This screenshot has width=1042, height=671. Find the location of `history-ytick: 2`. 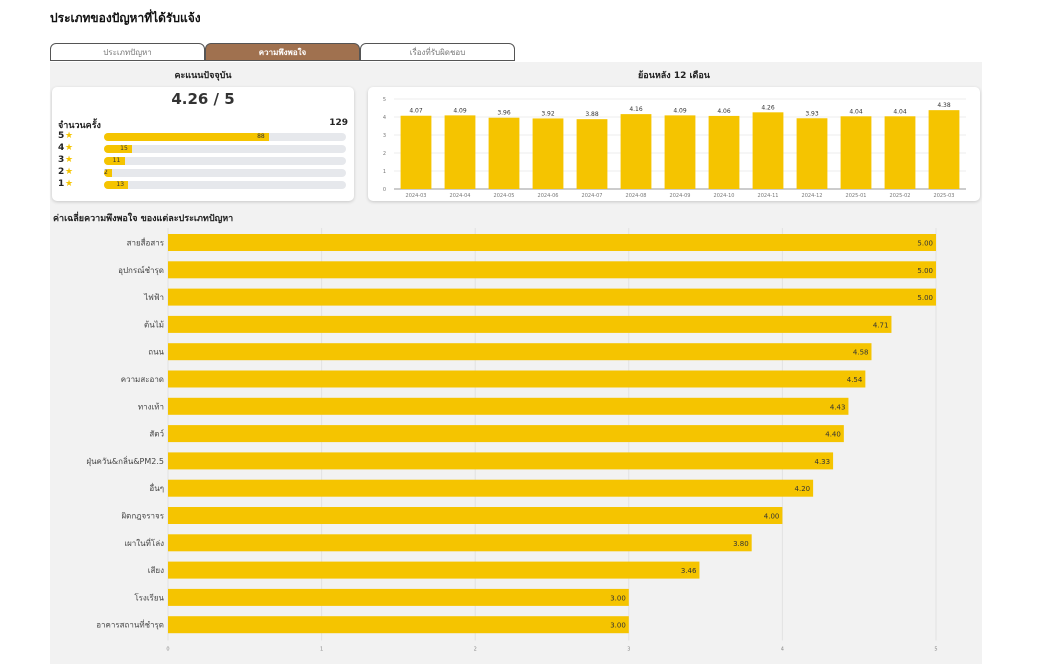

history-ytick: 2 is located at coordinates (384, 154).